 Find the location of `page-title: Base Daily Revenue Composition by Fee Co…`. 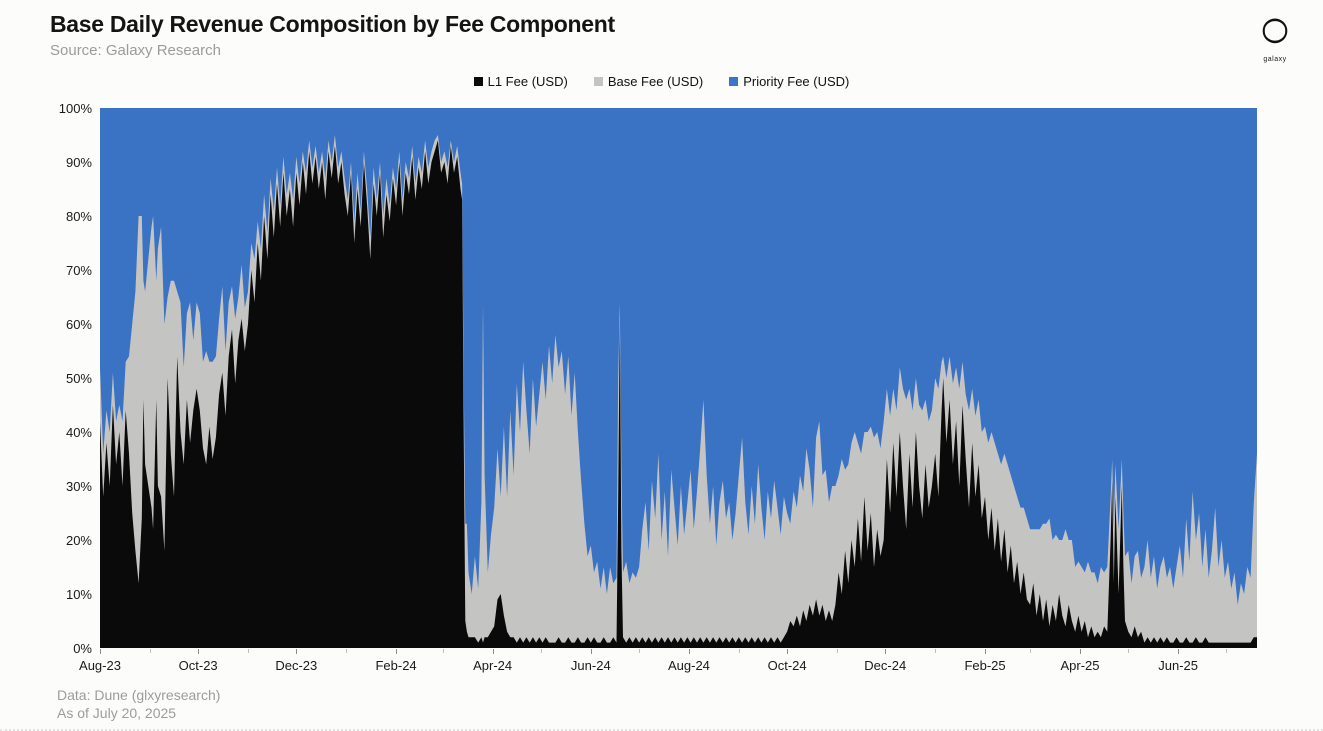

page-title: Base Daily Revenue Composition by Fee Co… is located at coordinates (332, 24).